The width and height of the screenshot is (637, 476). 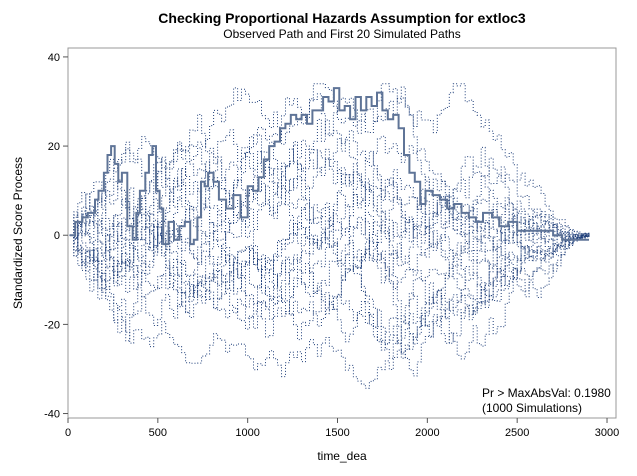 What do you see at coordinates (337, 433) in the screenshot?
I see `x-tick-label: 1500` at bounding box center [337, 433].